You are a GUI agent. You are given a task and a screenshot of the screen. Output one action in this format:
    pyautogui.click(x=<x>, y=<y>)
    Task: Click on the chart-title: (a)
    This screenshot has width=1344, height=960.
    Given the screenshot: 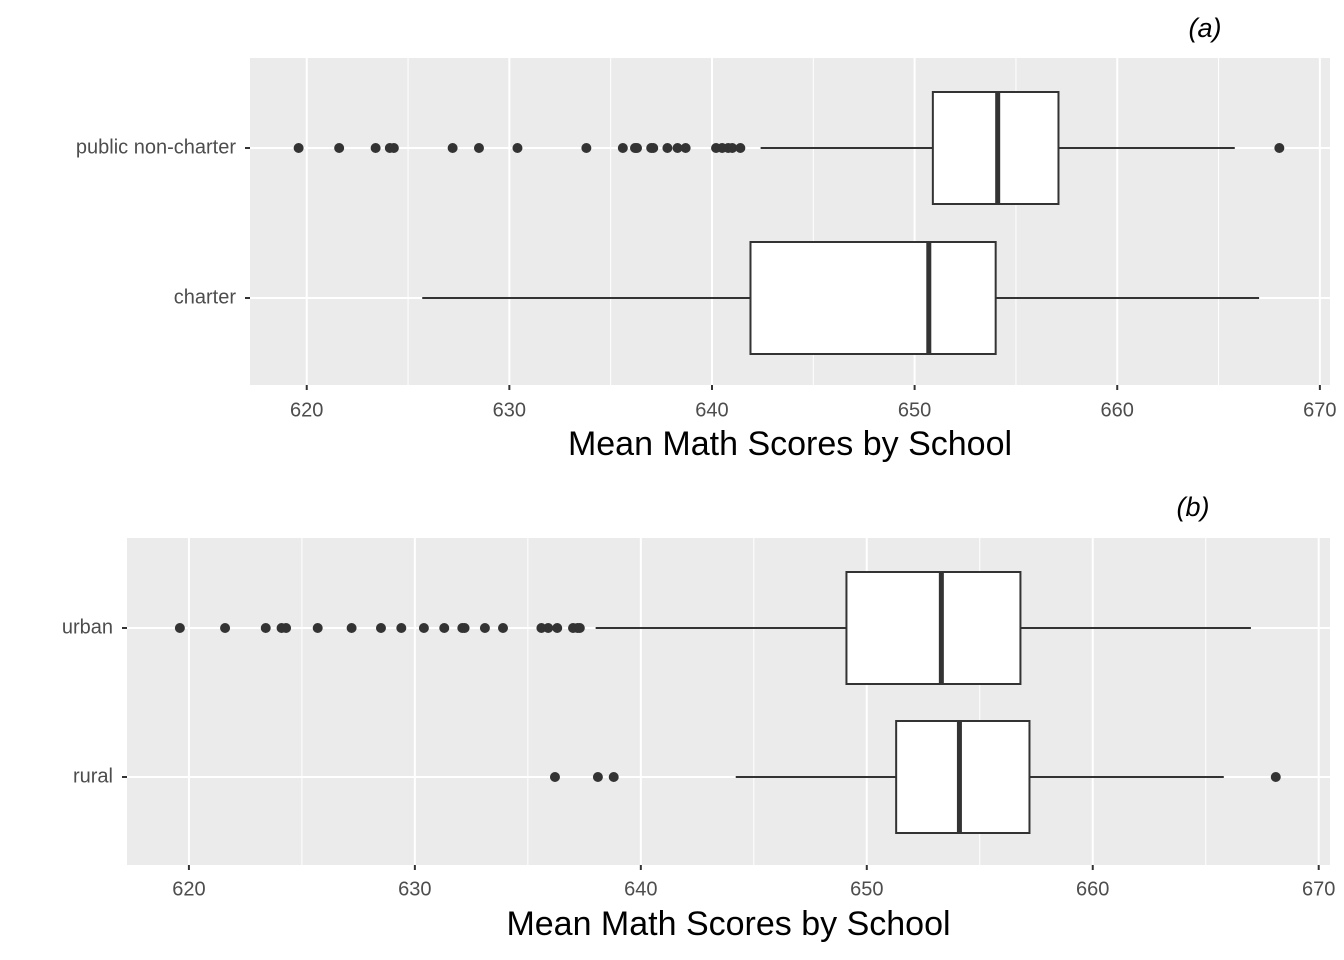 What is the action you would take?
    pyautogui.click(x=1205, y=28)
    